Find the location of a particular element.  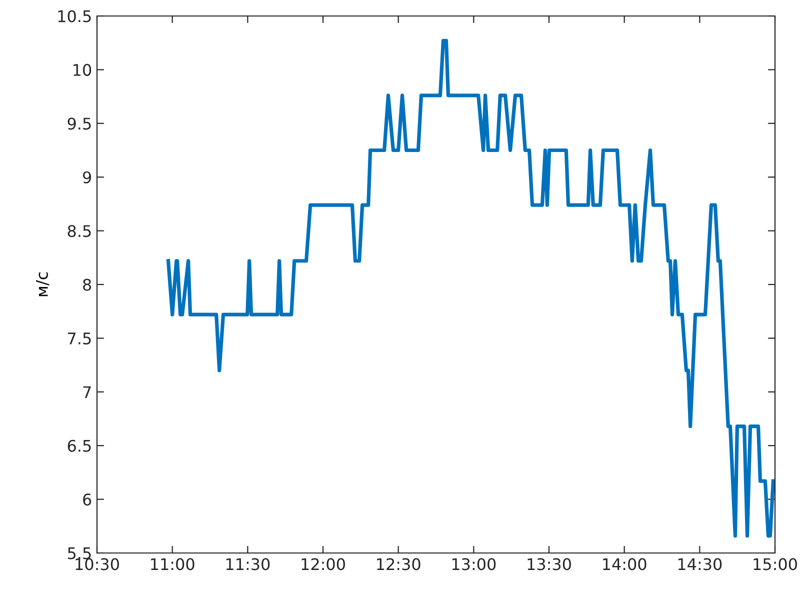

x-tick-label: 10:30 is located at coordinates (97, 564).